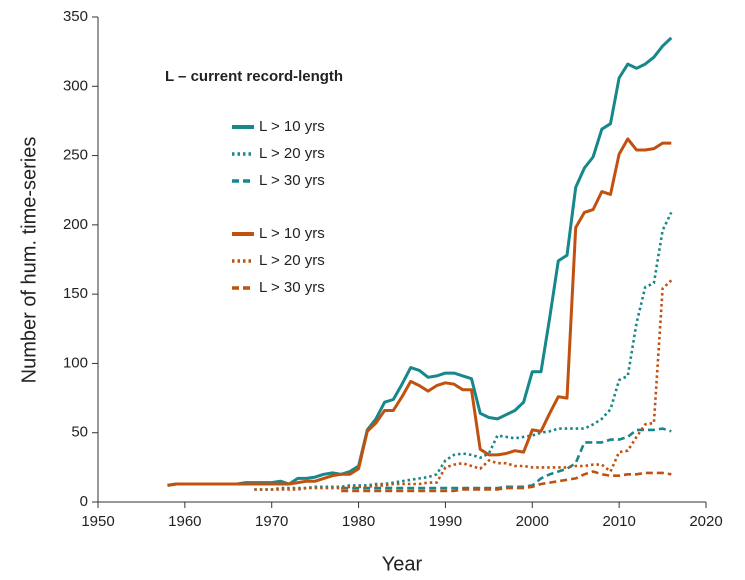 Image resolution: width=745 pixels, height=580 pixels. Describe the element at coordinates (402, 564) in the screenshot. I see `x-axis-title: Year` at that location.